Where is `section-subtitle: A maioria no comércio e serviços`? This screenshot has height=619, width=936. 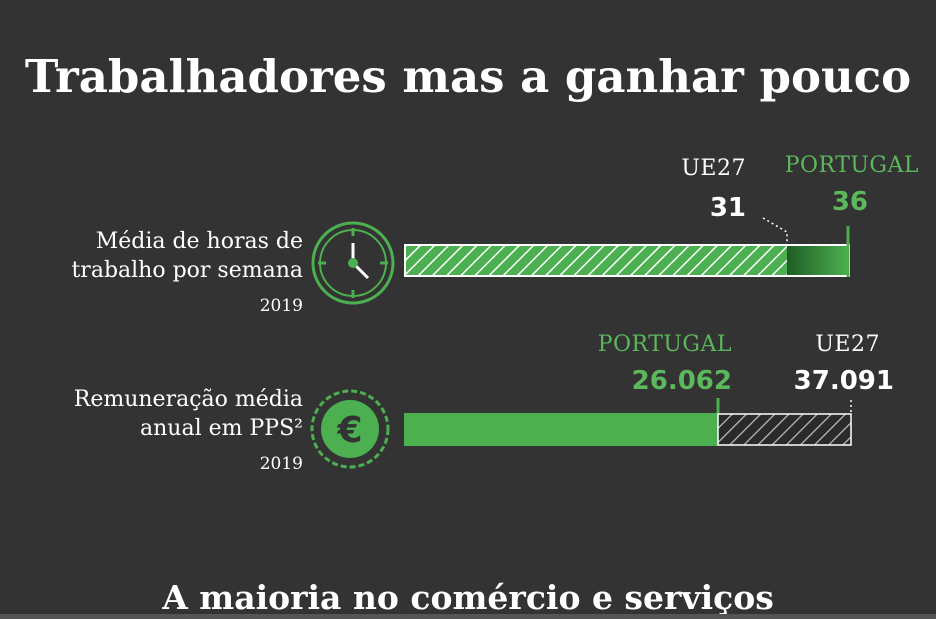
section-subtitle: A maioria no comércio e serviços is located at coordinates (468, 597).